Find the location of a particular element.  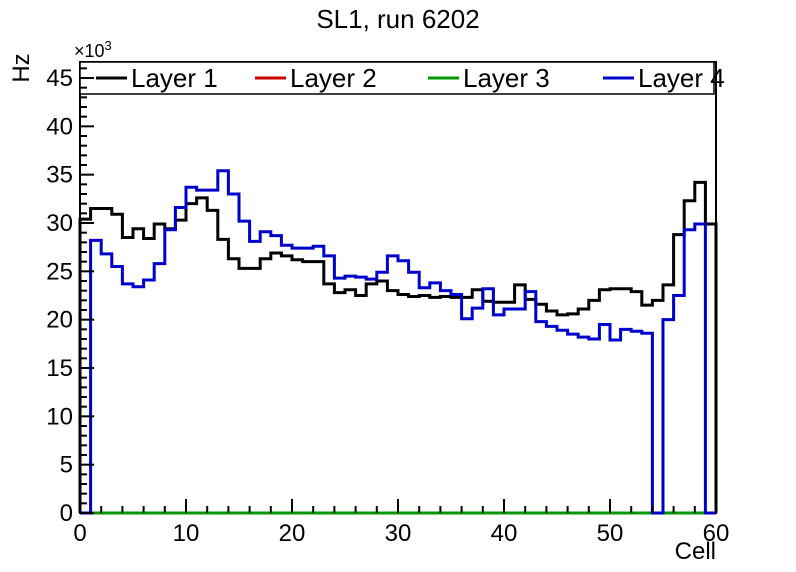

y-axis-exponent-base: ×10 is located at coordinates (89, 51).